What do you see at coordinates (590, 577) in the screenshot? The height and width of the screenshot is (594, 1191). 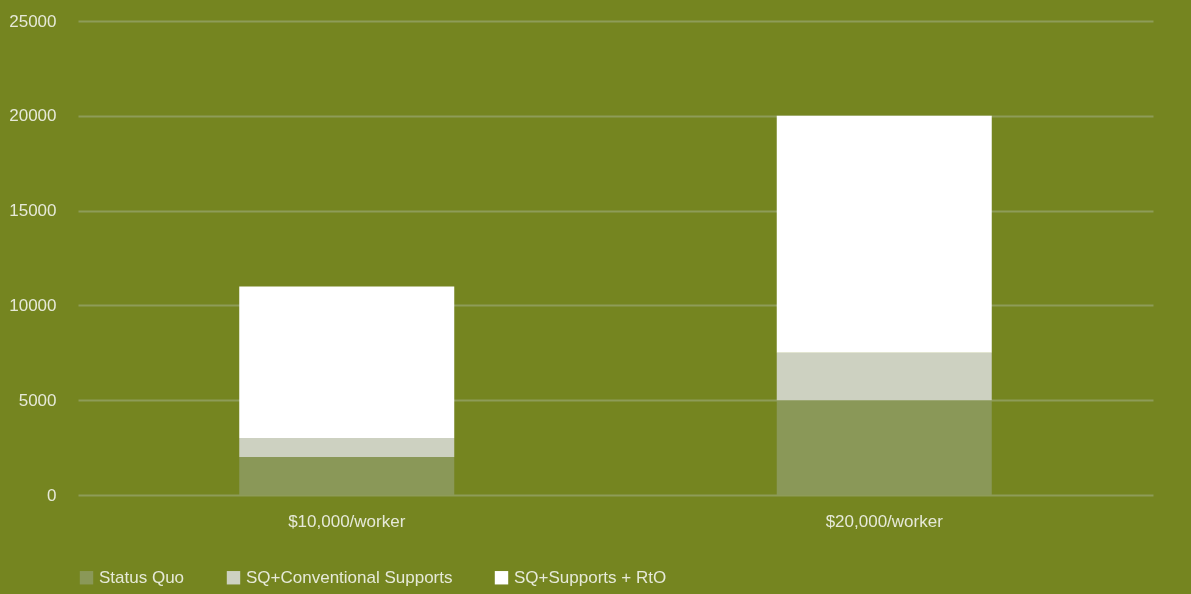 I see `legend-label: SQ+Supports + RtO` at bounding box center [590, 577].